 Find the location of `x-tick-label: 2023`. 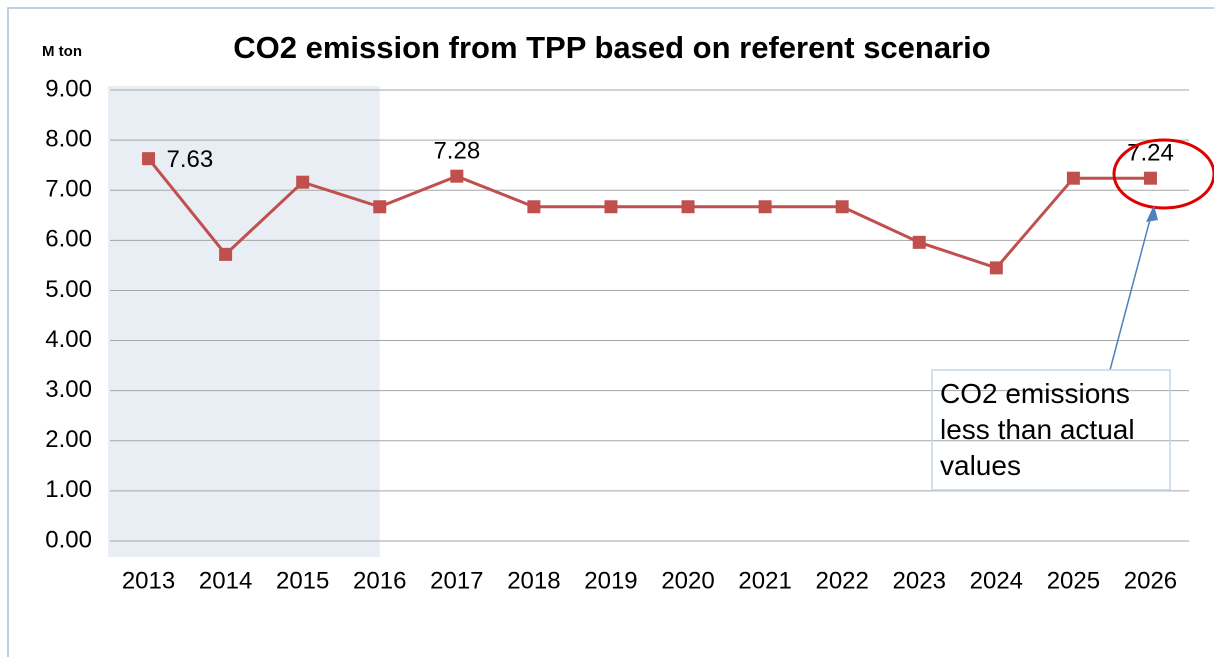

x-tick-label: 2023 is located at coordinates (919, 580).